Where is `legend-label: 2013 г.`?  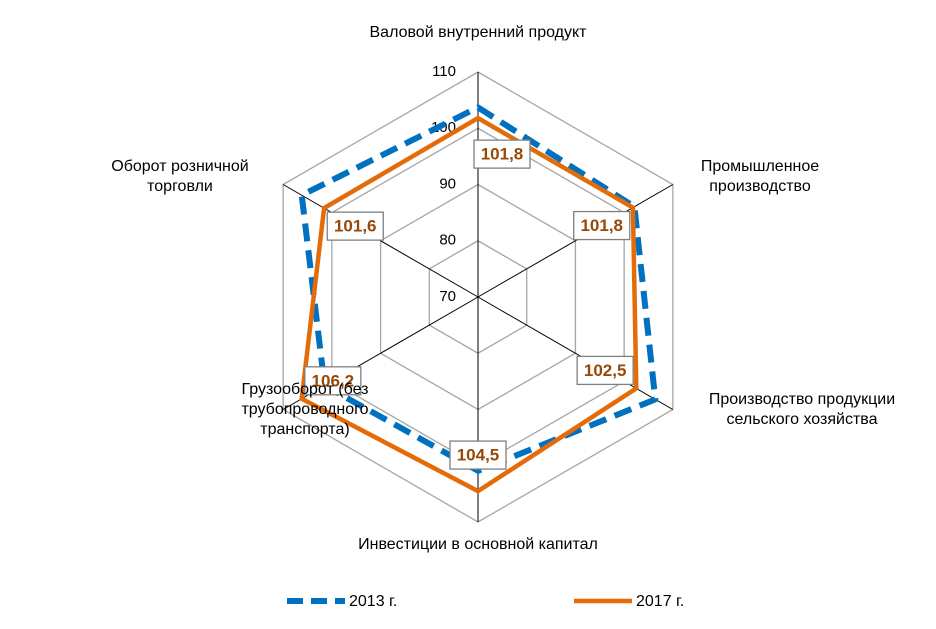
legend-label: 2013 г. is located at coordinates (373, 601).